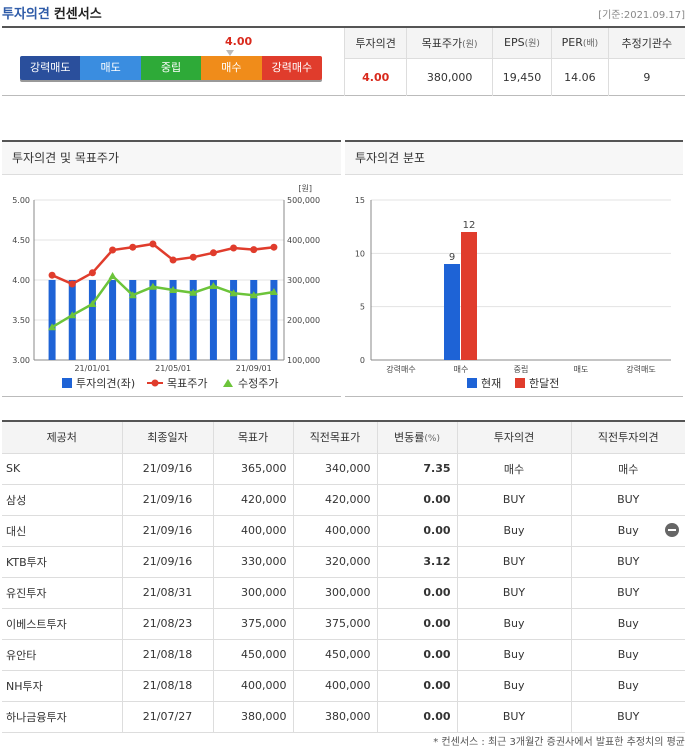 Image resolution: width=689 pixels, height=754 pixels. What do you see at coordinates (62, 716) in the screenshot?
I see `cell-provider: 하나금융투자` at bounding box center [62, 716].